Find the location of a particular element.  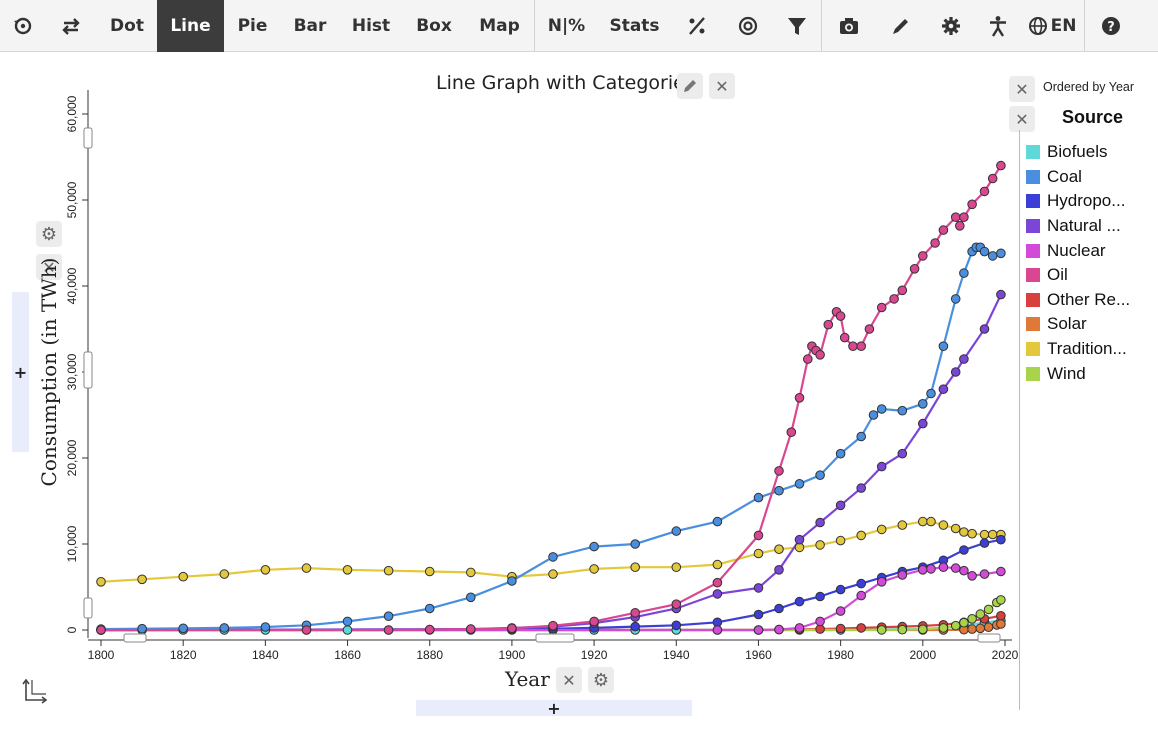

toolbar-box-button: Box is located at coordinates (434, 26).